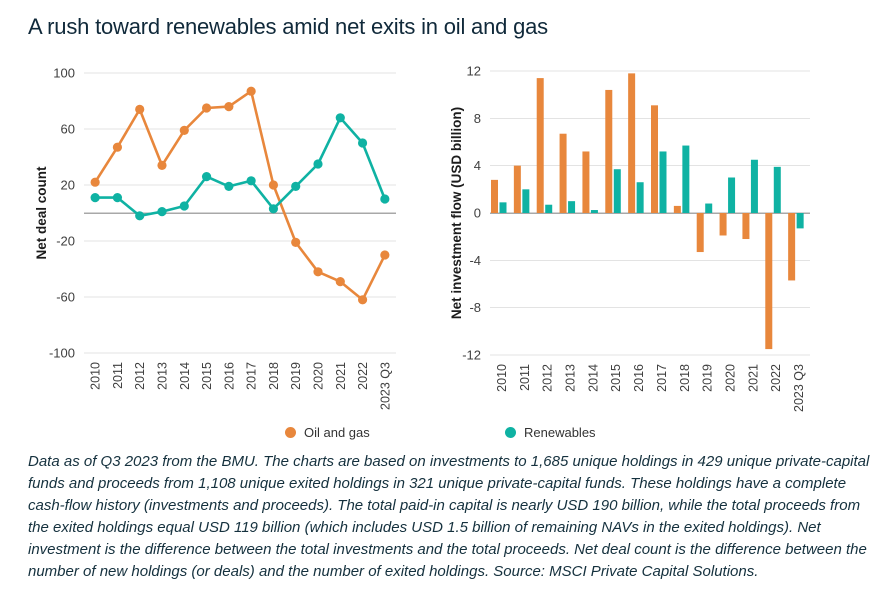 The image size is (889, 599). What do you see at coordinates (41, 213) in the screenshot?
I see `y-axis-title: Net deal count` at bounding box center [41, 213].